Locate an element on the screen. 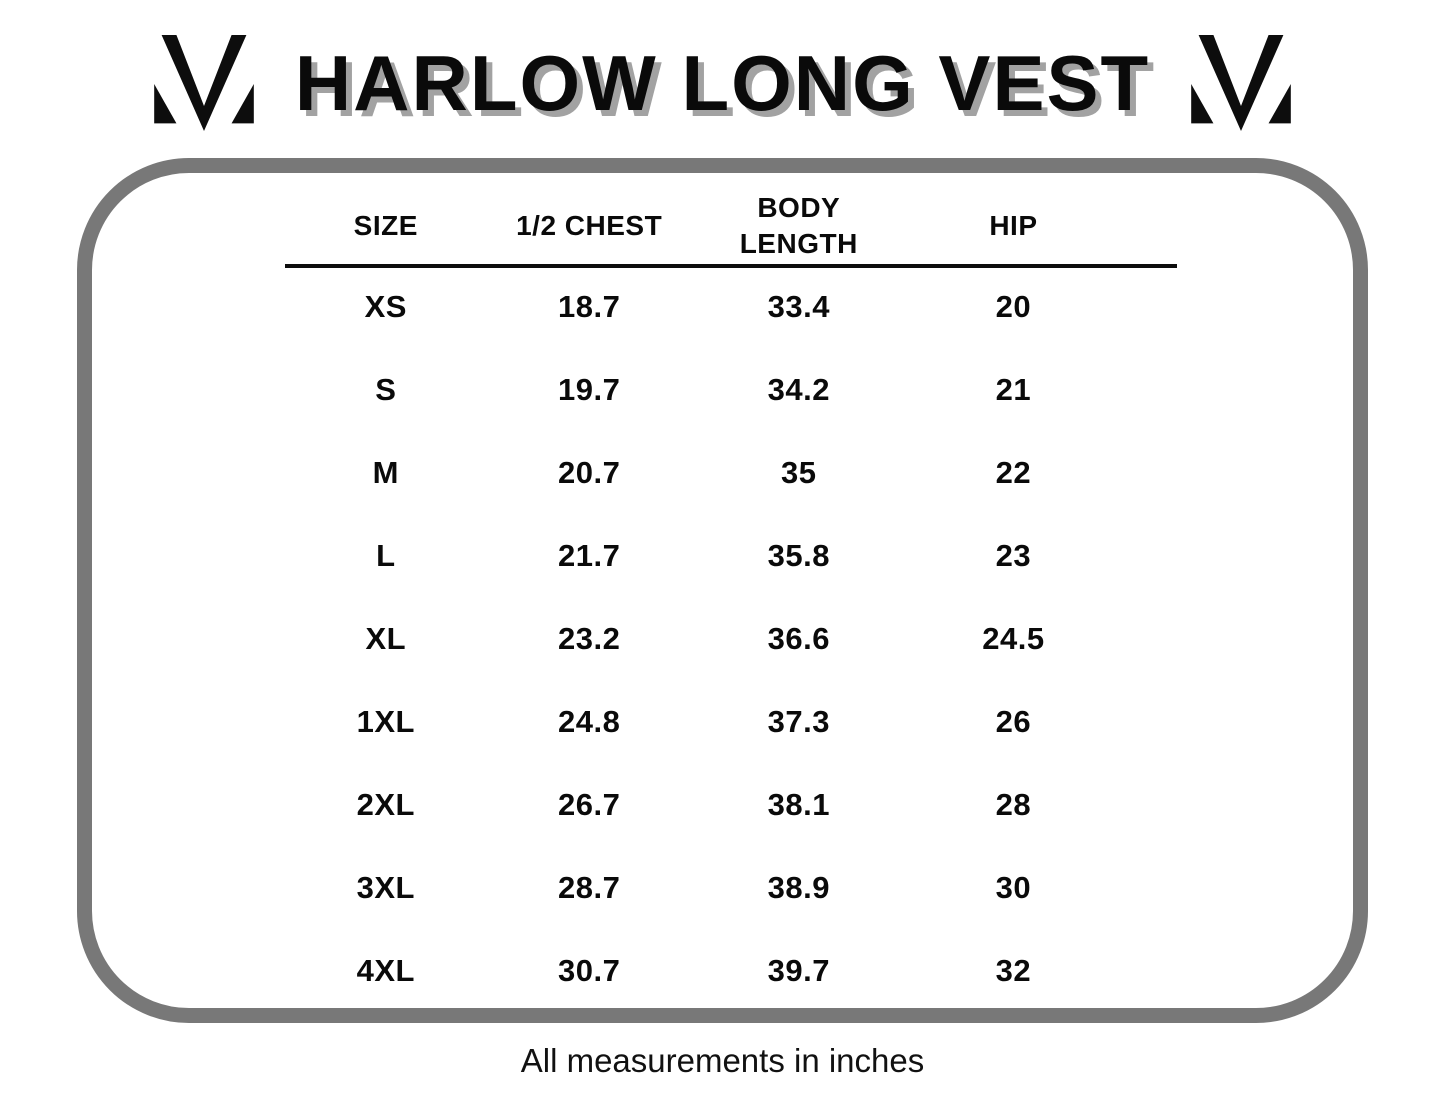  col-header-hip: HIP is located at coordinates (1013, 225).